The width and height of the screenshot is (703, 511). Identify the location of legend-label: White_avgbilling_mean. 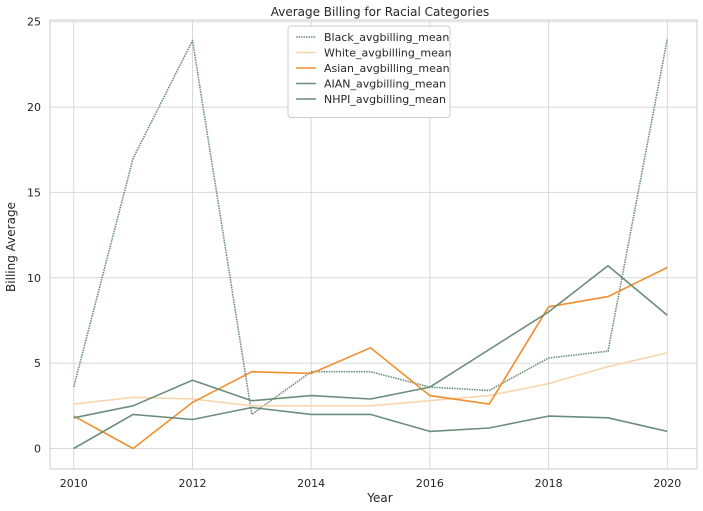
(388, 53).